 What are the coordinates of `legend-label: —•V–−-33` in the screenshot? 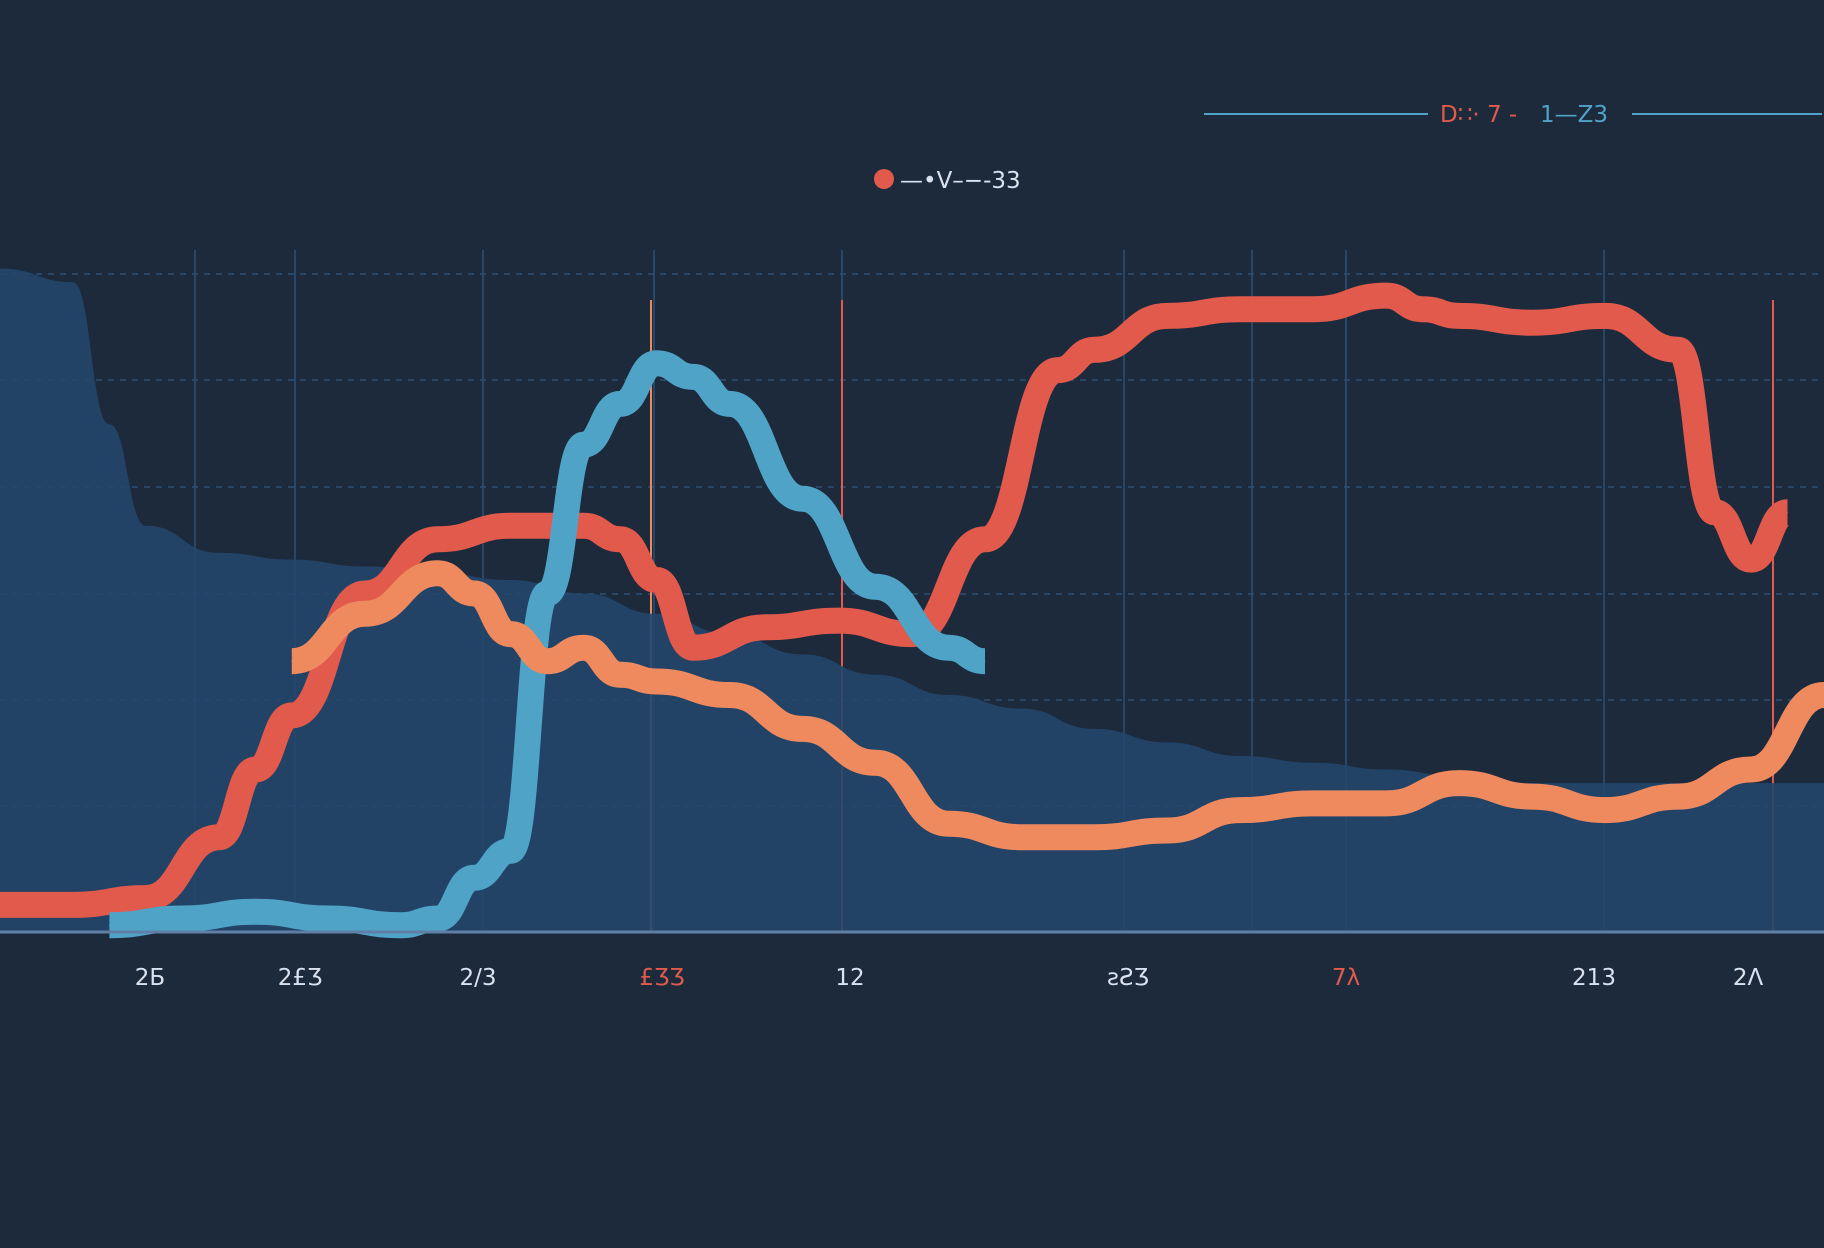 It's located at (960, 181).